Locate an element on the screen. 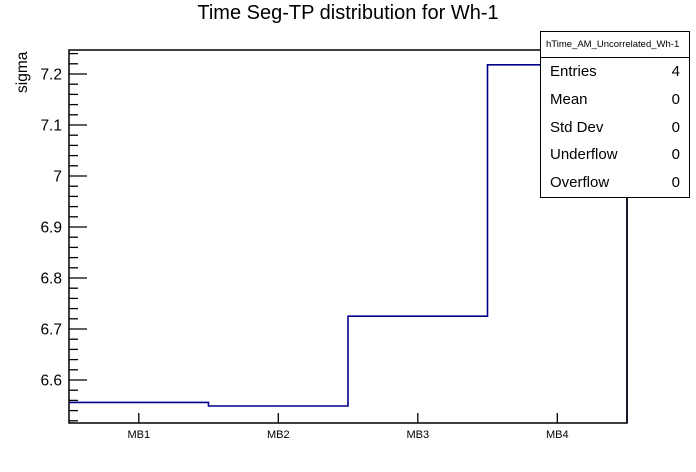  y-tick-label: 7.2 is located at coordinates (51, 75).